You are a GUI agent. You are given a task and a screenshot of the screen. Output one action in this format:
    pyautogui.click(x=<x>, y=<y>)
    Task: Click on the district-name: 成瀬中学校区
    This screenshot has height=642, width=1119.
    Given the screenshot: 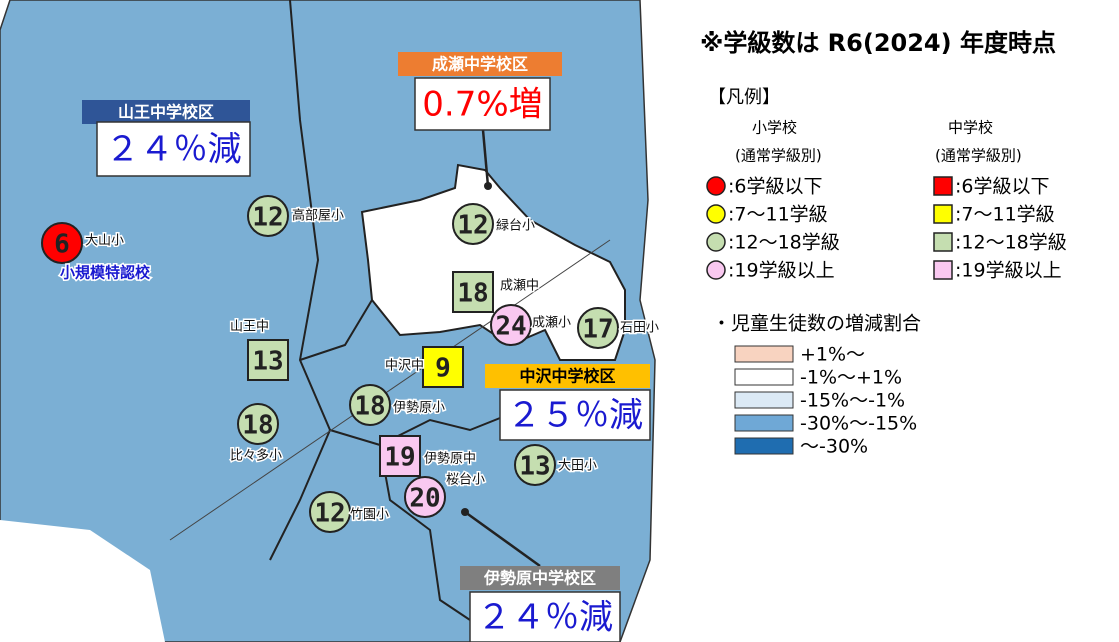 What is the action you would take?
    pyautogui.click(x=480, y=64)
    